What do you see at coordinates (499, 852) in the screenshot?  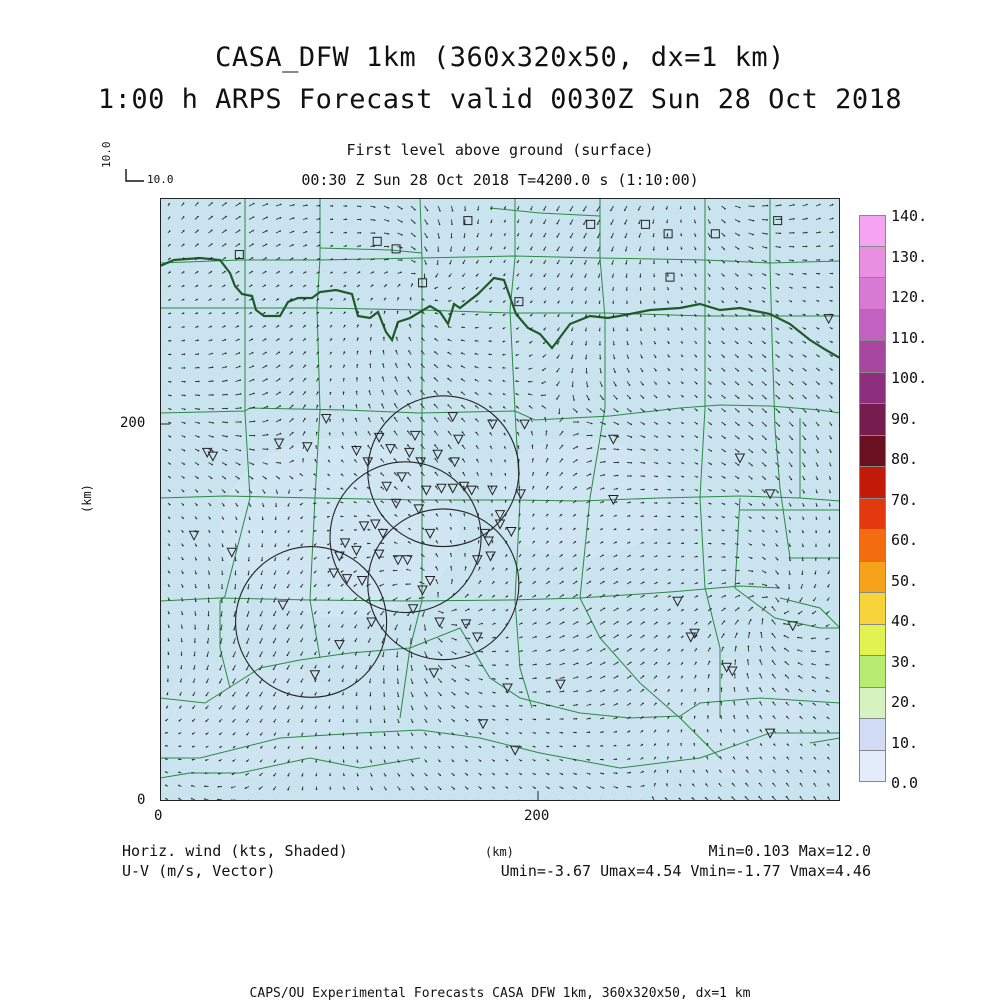 I see `x-axis-label: (km)` at bounding box center [499, 852].